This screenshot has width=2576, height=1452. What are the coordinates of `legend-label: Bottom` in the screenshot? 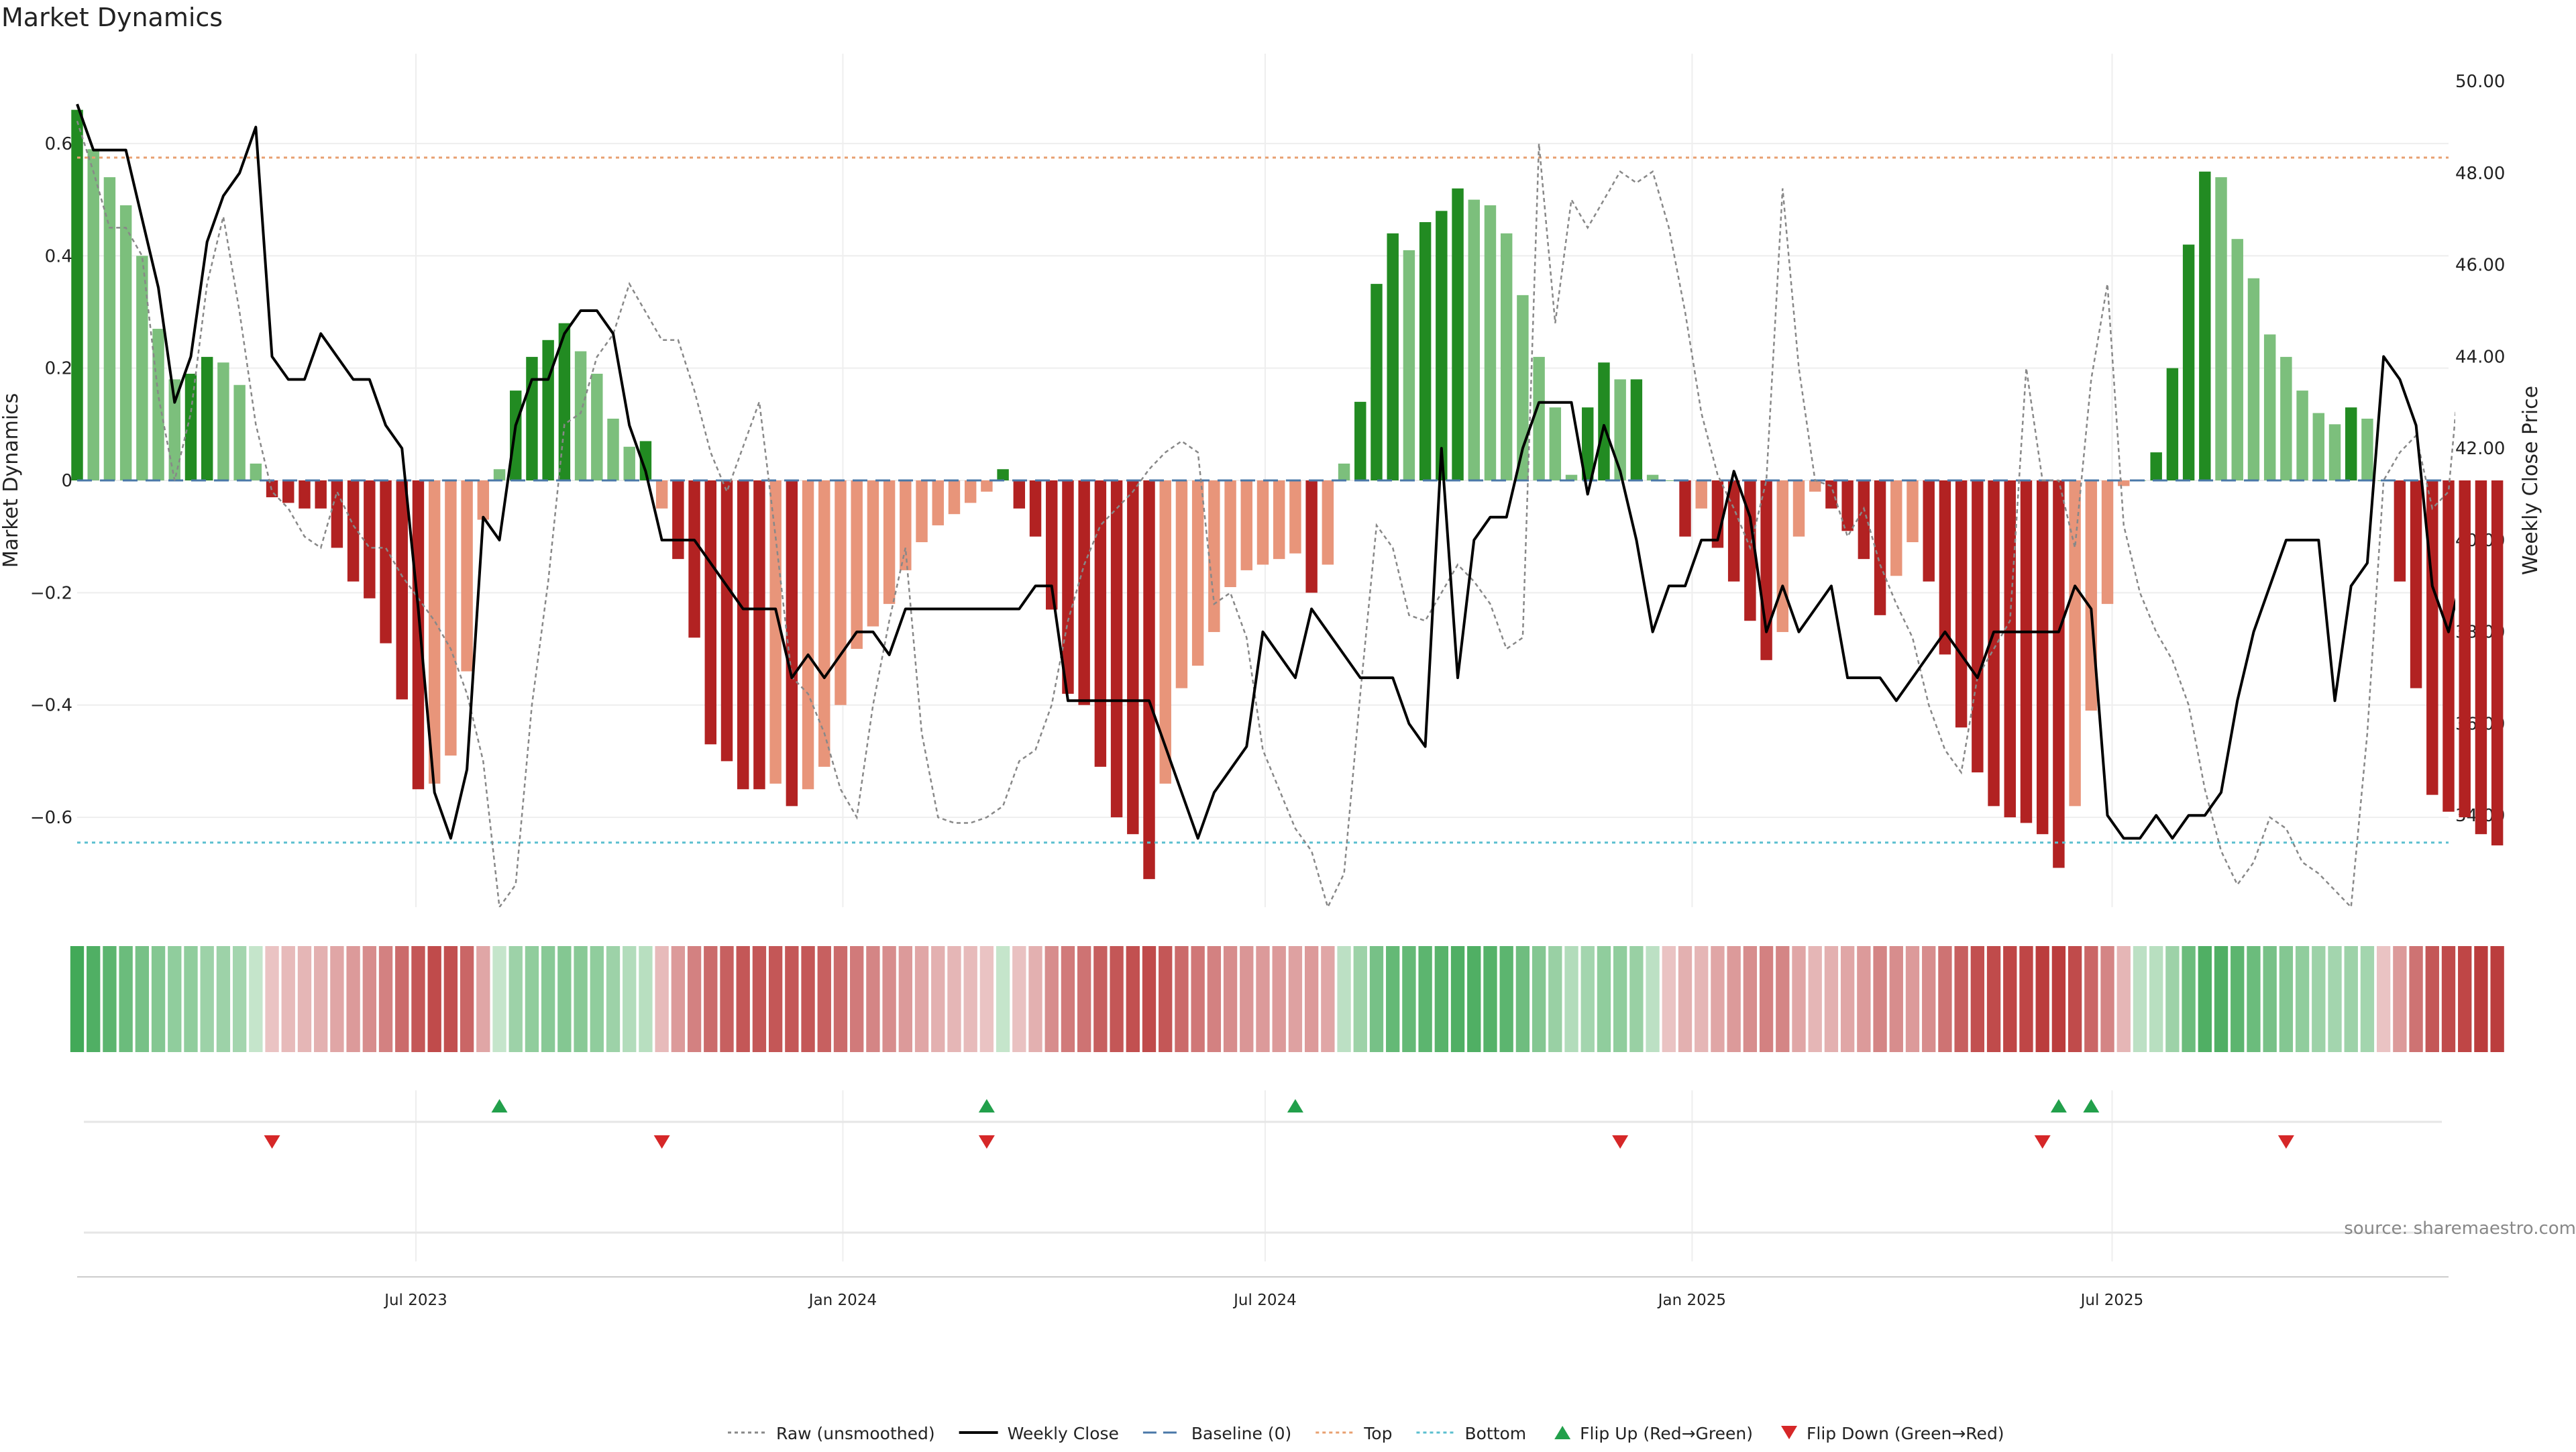 It's located at (1495, 1434).